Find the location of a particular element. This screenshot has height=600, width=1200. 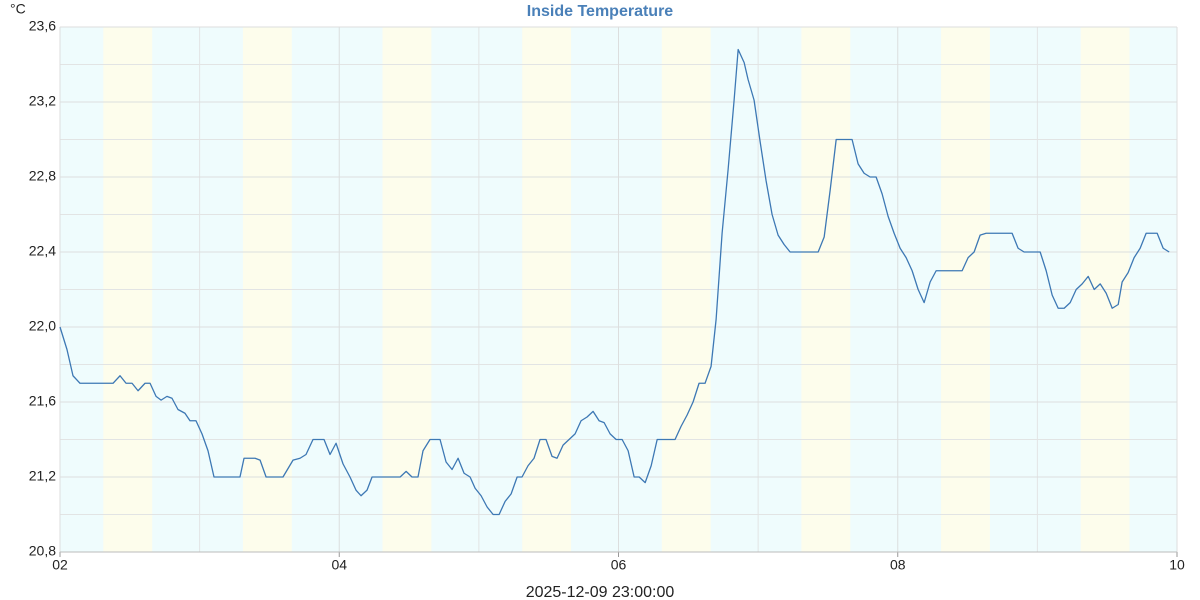

y-tick-label: 21,6 is located at coordinates (42, 401).